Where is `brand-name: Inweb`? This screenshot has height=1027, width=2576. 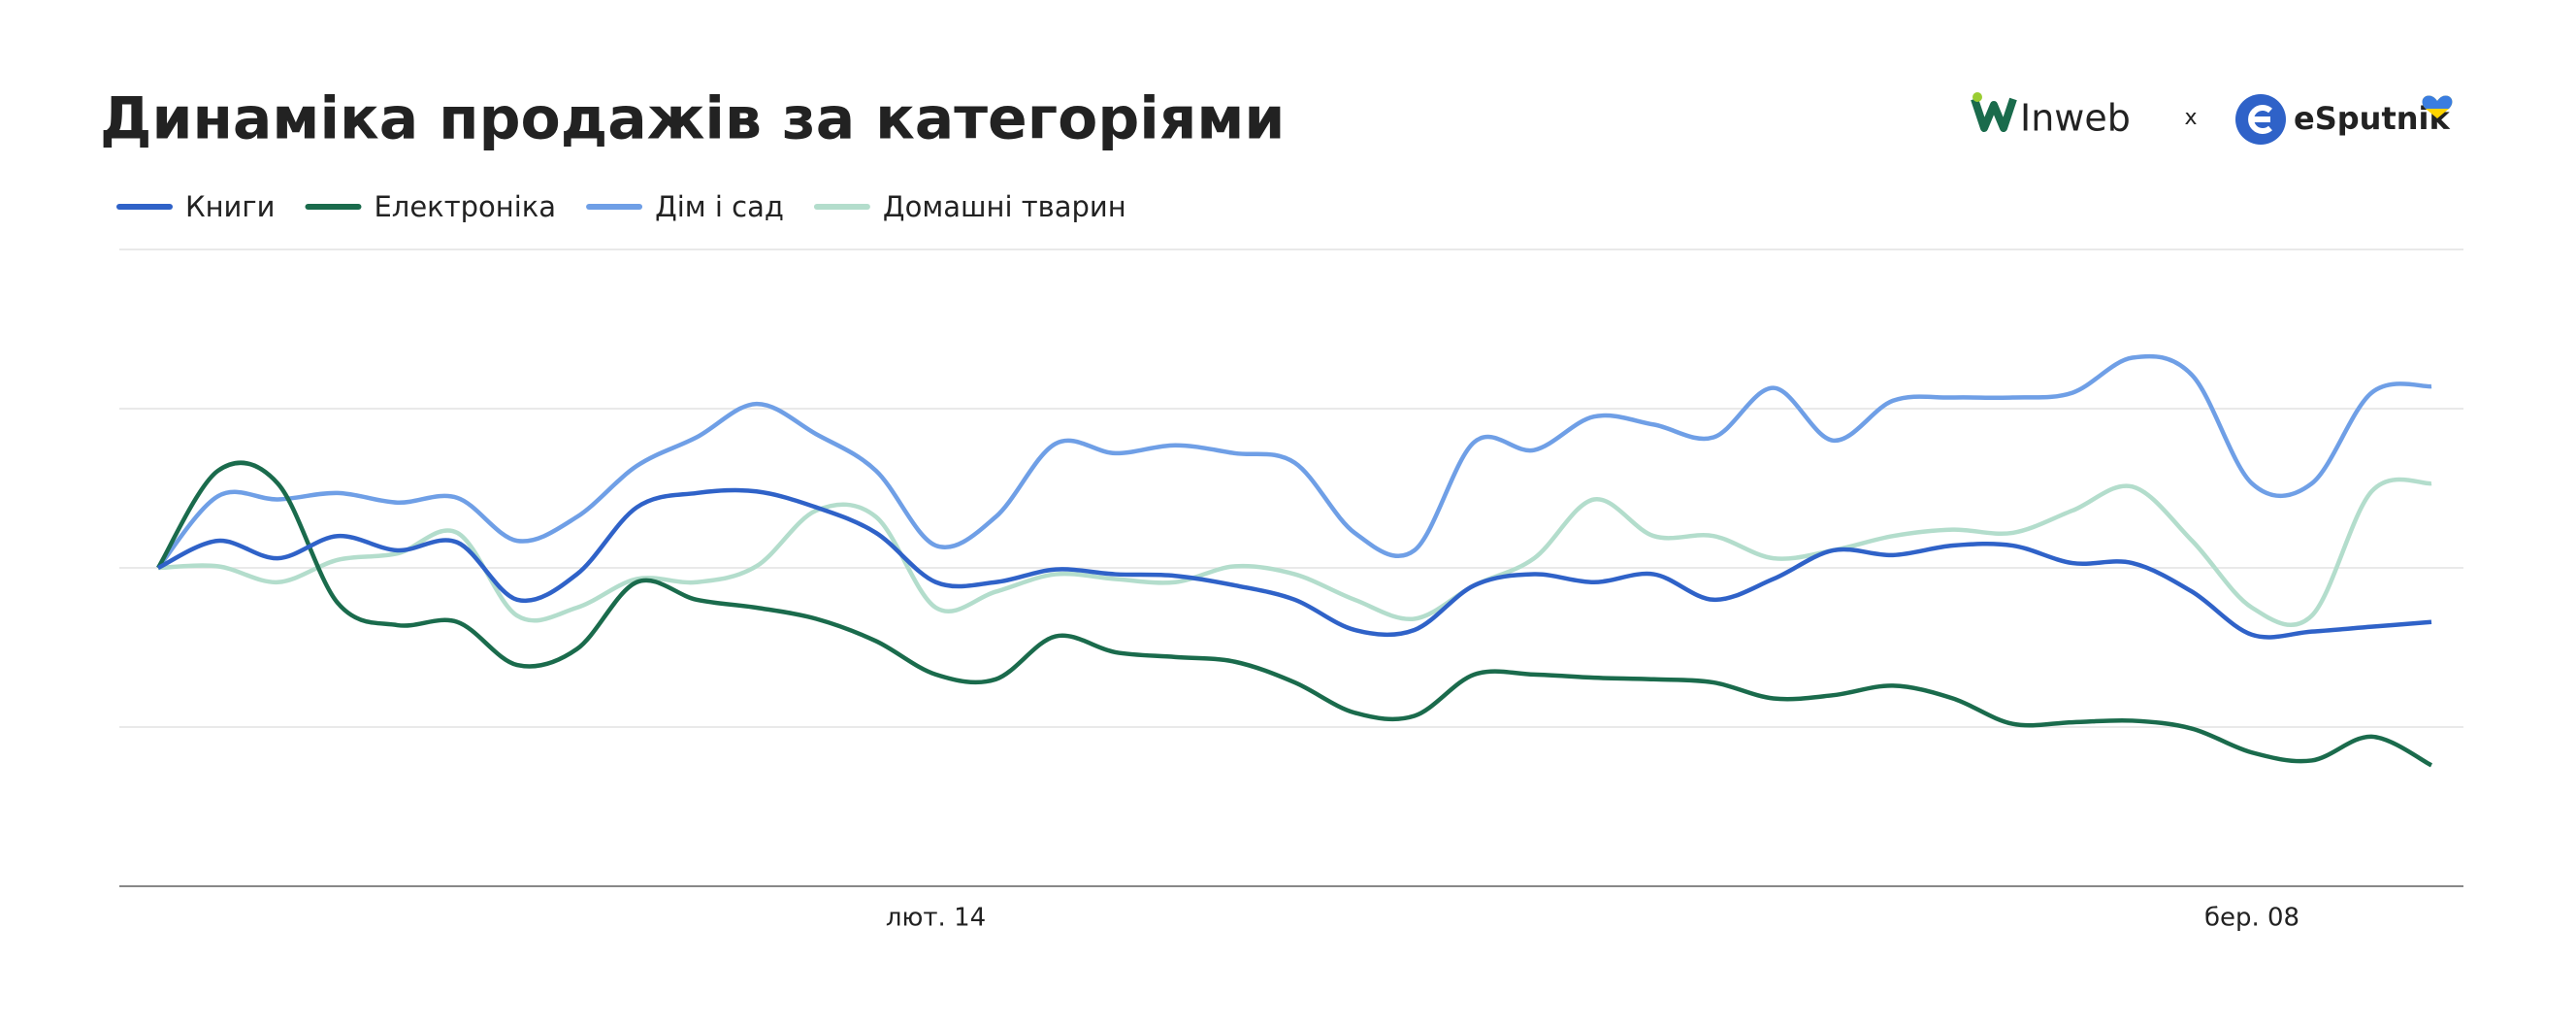
brand-name: Inweb is located at coordinates (2075, 119).